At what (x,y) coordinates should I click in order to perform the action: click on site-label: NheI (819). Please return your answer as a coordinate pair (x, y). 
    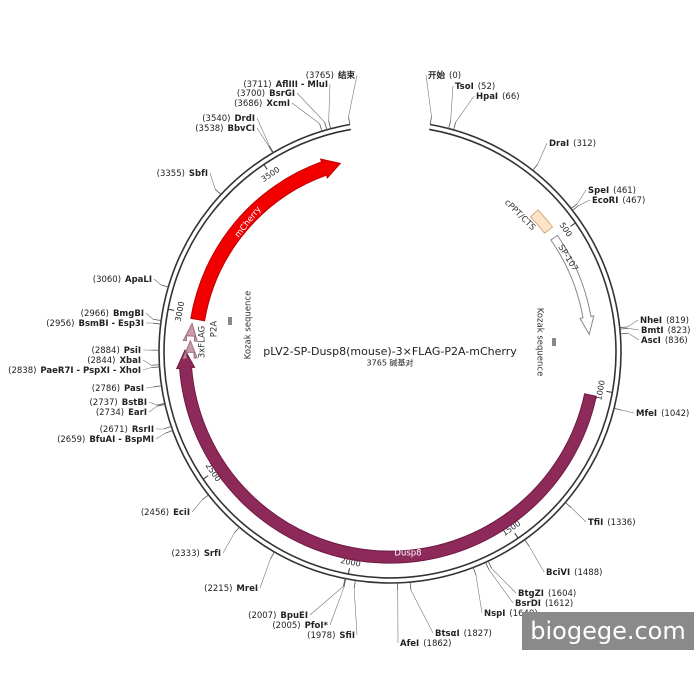
    Looking at the image, I should click on (664, 321).